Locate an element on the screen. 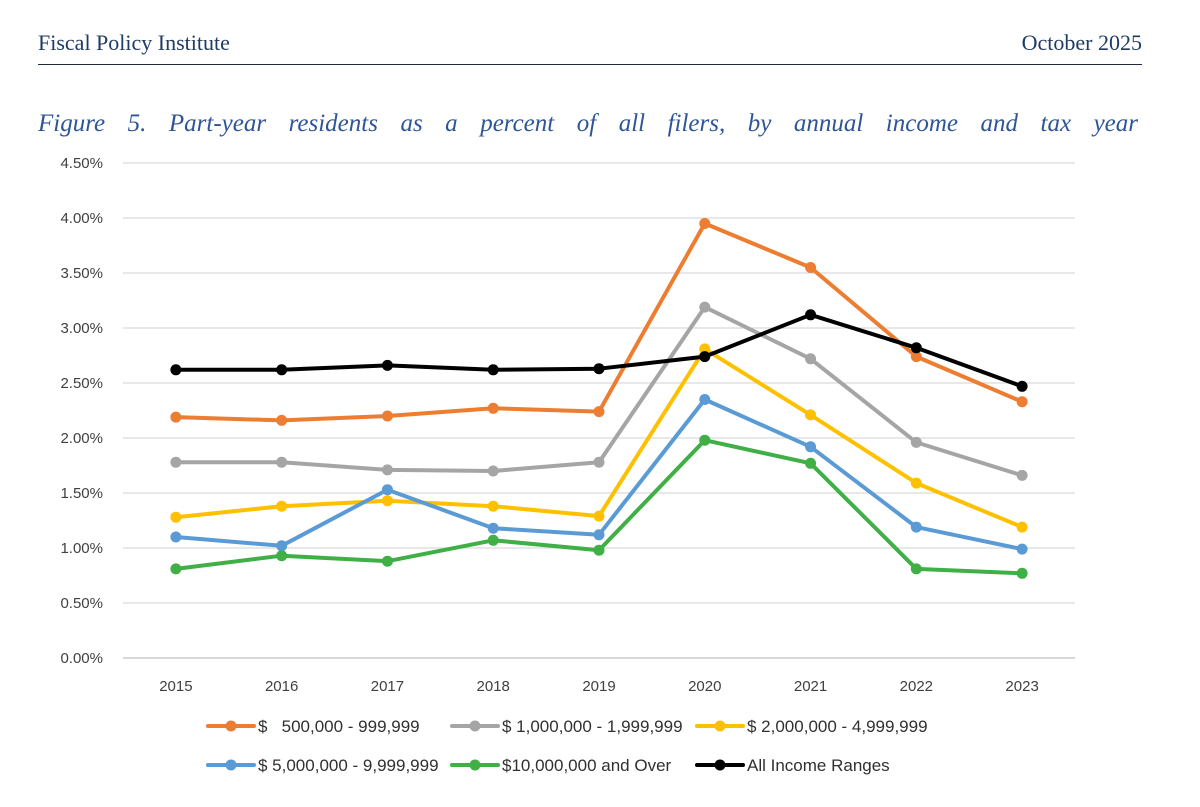 The height and width of the screenshot is (807, 1200). page-header: Fiscal Policy Institute October 2025 is located at coordinates (590, 47).